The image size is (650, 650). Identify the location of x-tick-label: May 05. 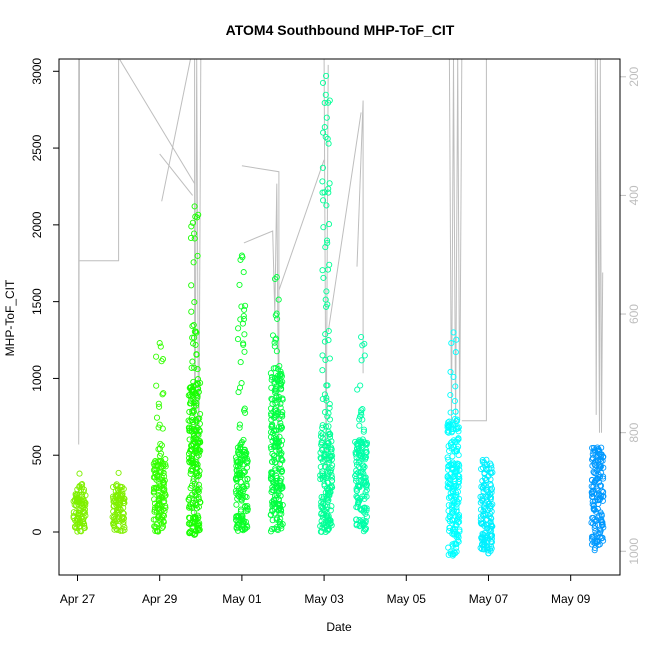
(407, 599).